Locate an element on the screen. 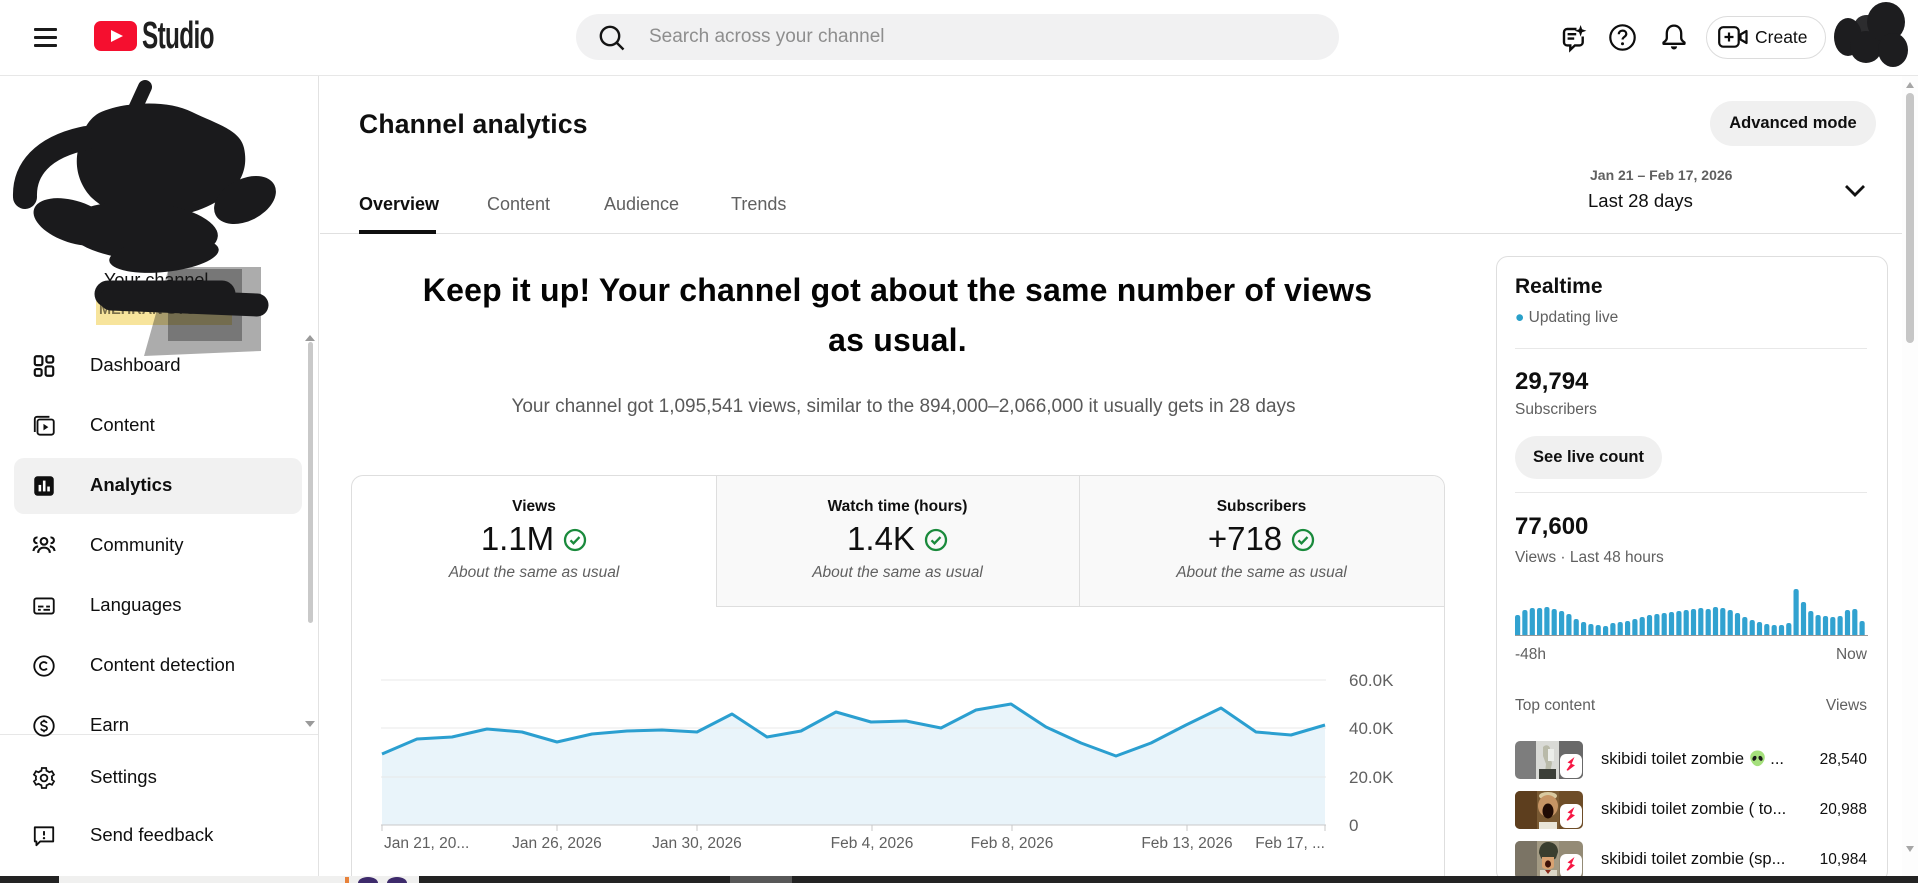  svg-text: 40.0K is located at coordinates (1371, 728).